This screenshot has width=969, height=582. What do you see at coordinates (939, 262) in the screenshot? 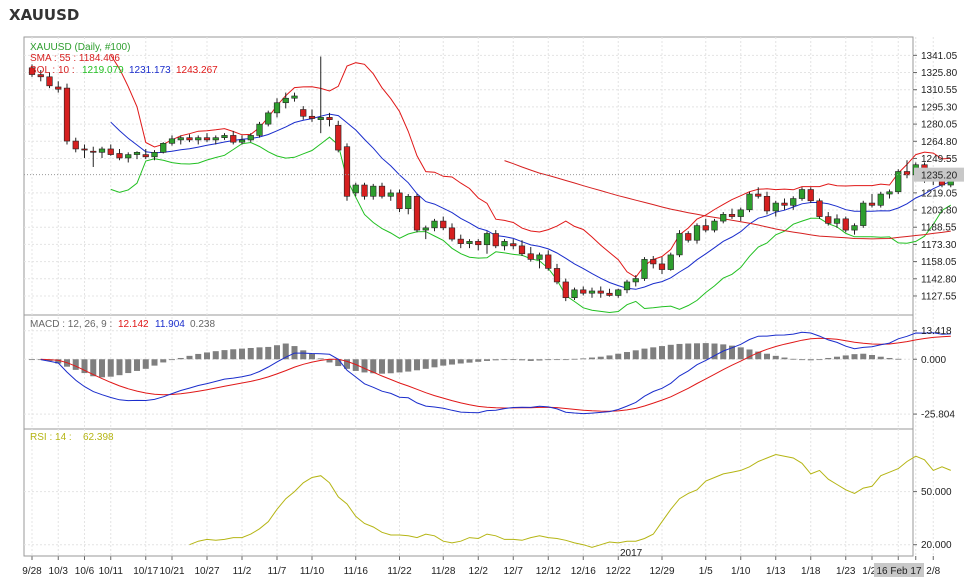
I see `price-y-tick-label: 1158.05` at bounding box center [939, 262].